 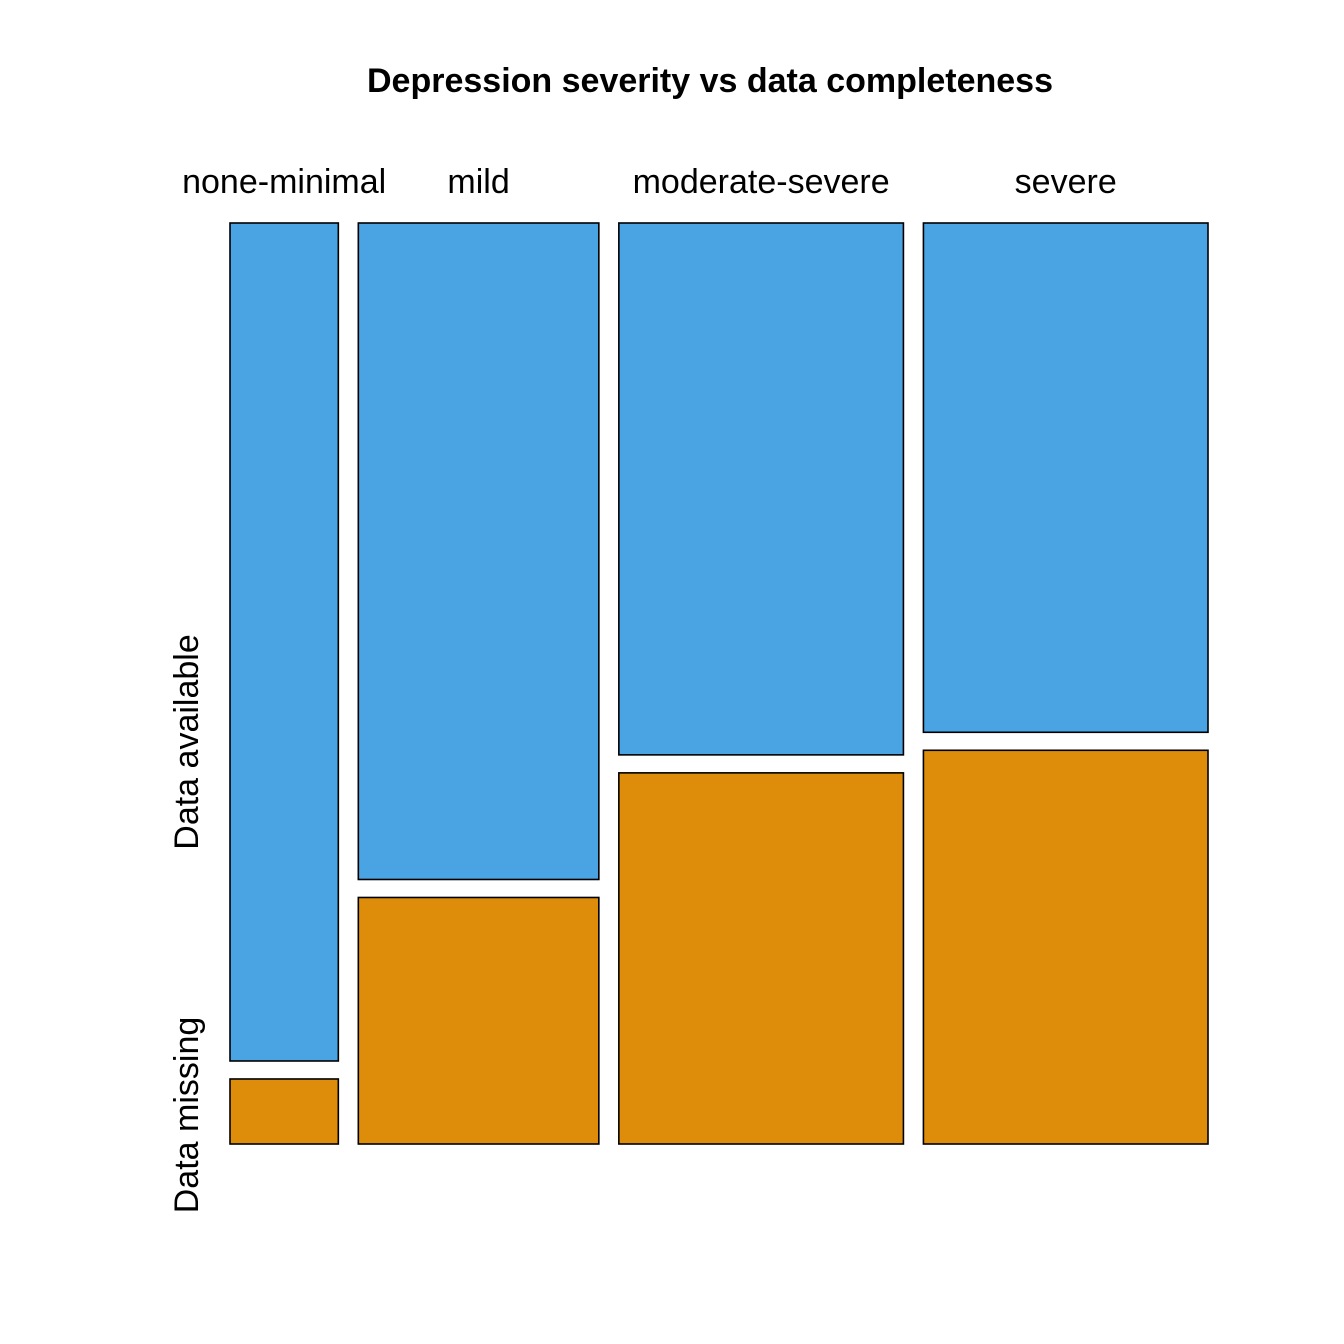 What do you see at coordinates (710, 81) in the screenshot?
I see `chart-title: Depression severity vs data completeness` at bounding box center [710, 81].